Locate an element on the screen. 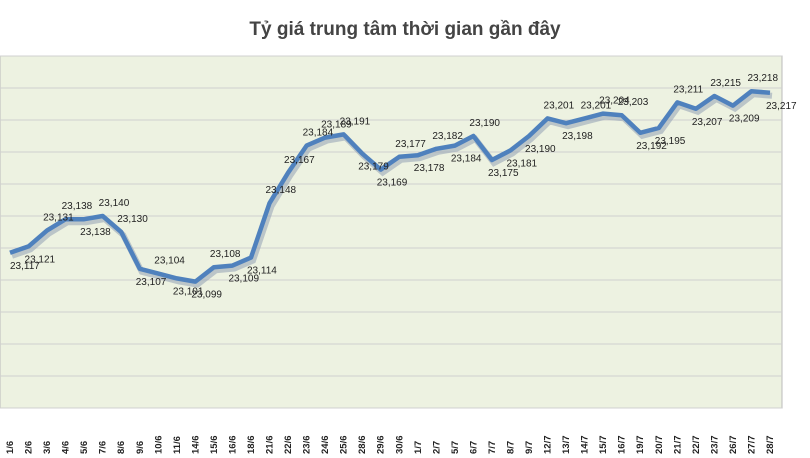  data-label: 23,175 is located at coordinates (503, 173).